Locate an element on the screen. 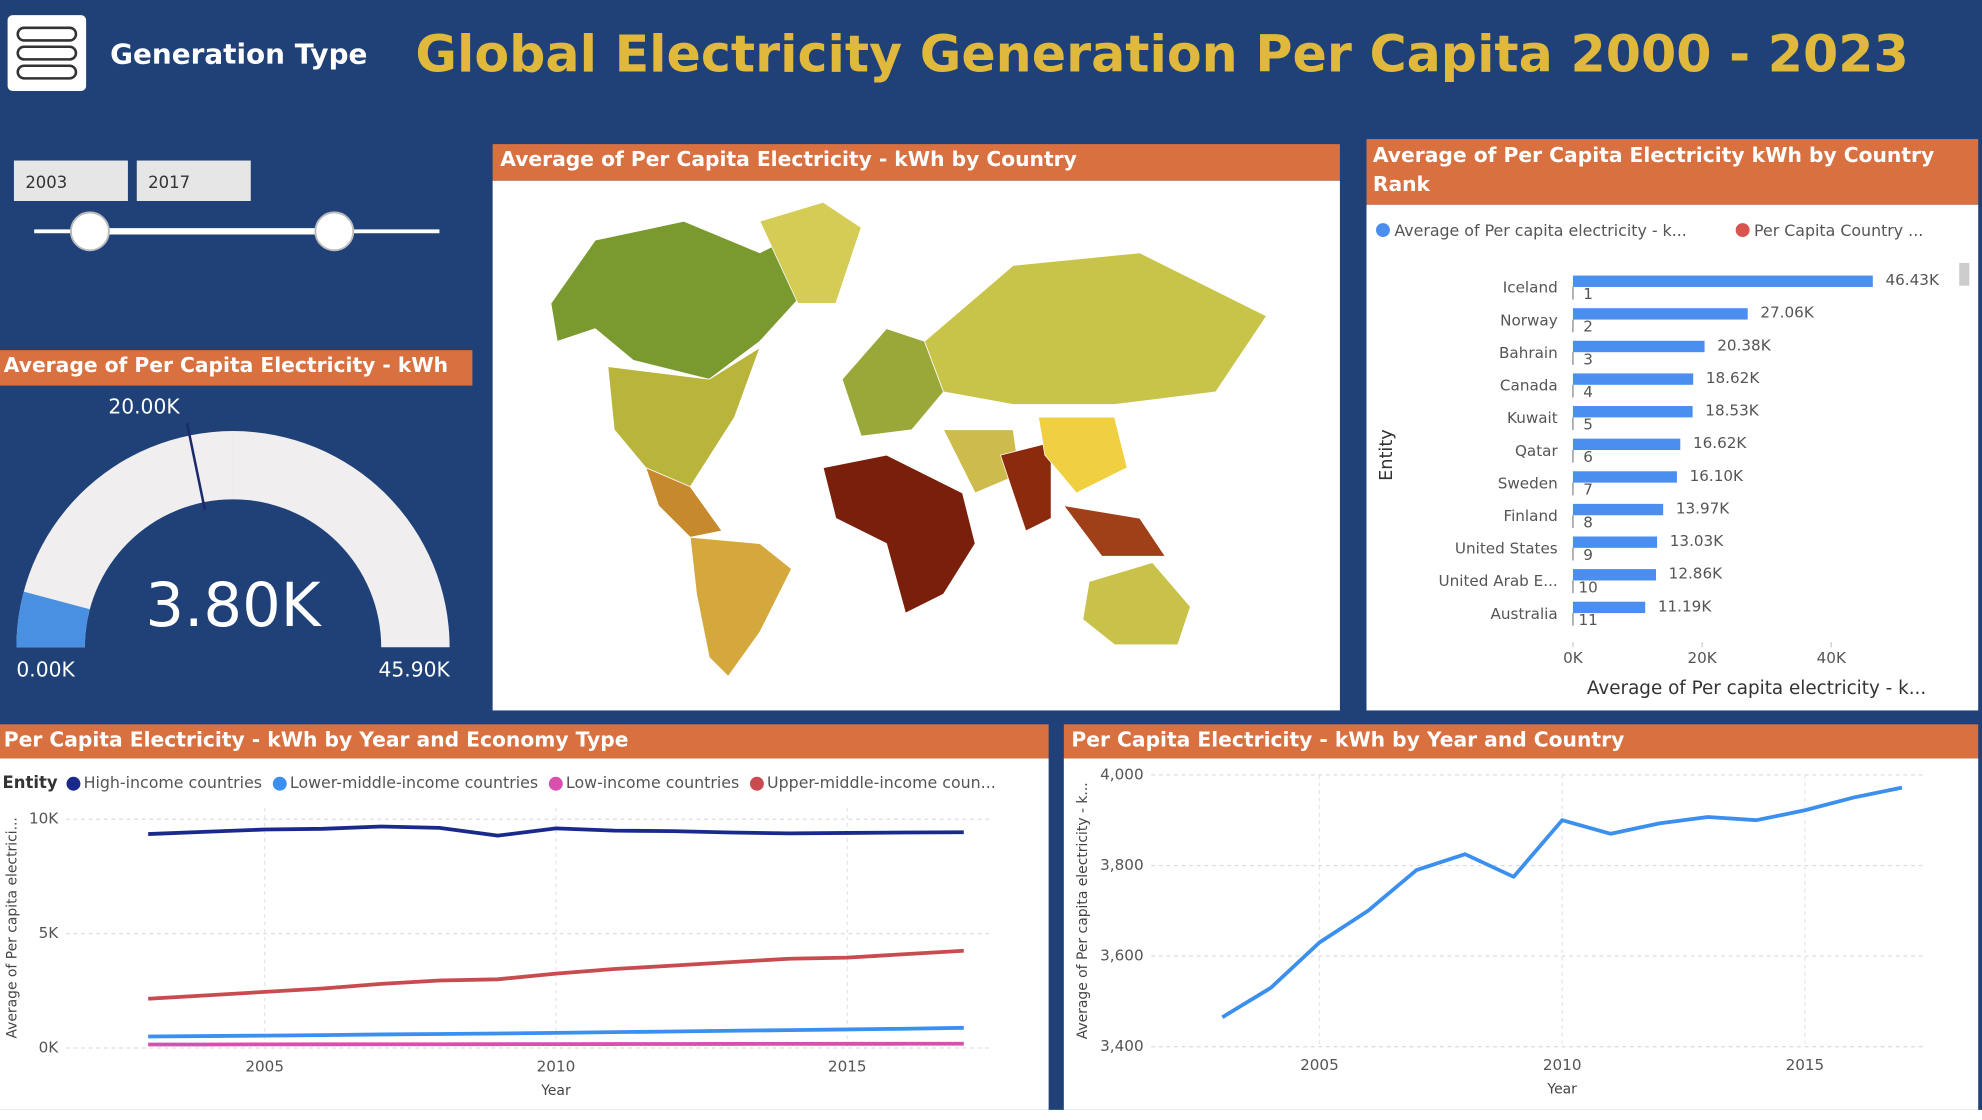  bar-panel is located at coordinates (1672, 457).